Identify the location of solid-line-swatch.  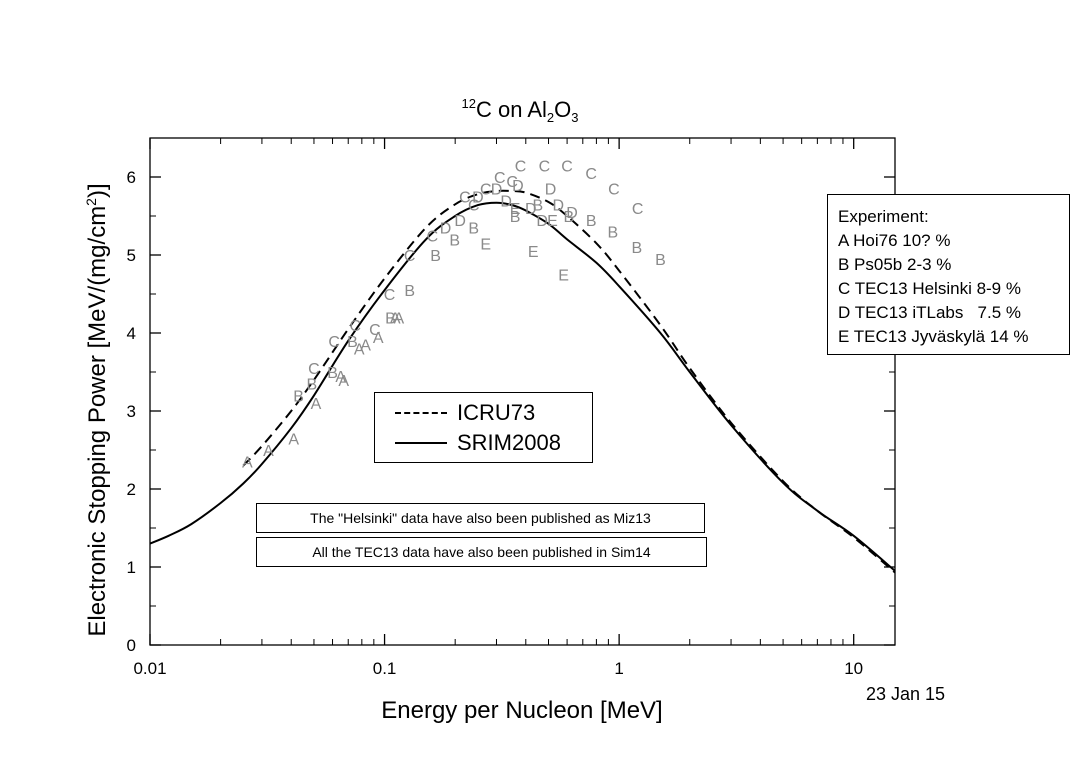
(421, 443).